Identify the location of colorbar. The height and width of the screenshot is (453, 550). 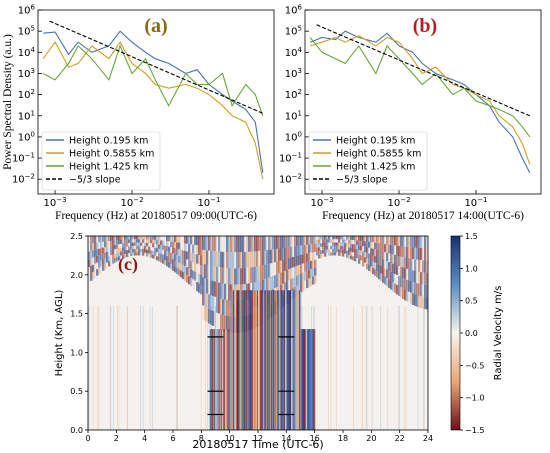
(455, 333).